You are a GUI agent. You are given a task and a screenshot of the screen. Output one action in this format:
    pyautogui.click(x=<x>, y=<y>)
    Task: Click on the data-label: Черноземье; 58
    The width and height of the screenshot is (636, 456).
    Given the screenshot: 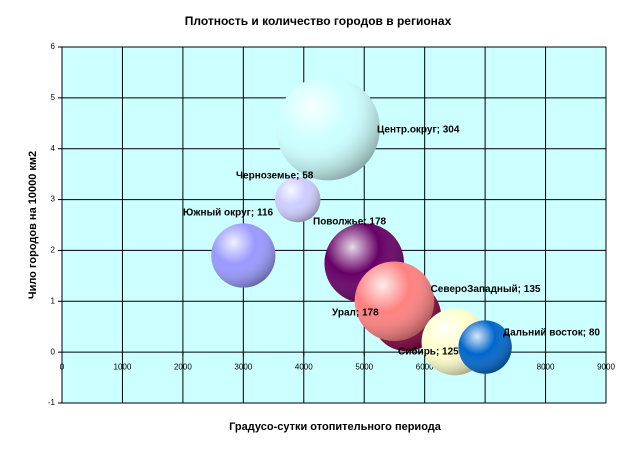 What is the action you would take?
    pyautogui.click(x=275, y=176)
    